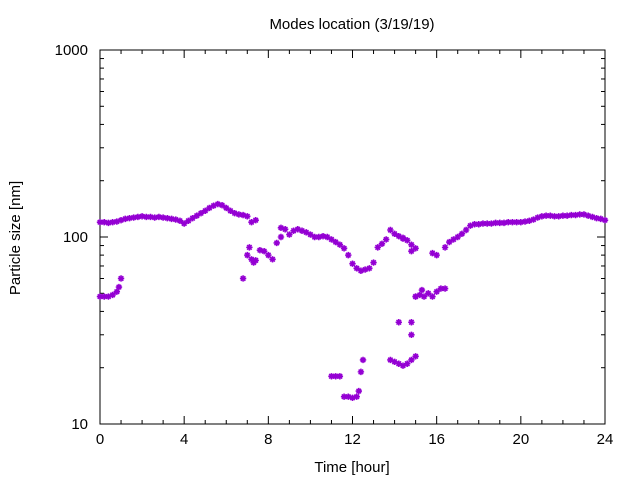 This screenshot has height=480, width=640. I want to click on x-tick-label-0: 0, so click(100, 439).